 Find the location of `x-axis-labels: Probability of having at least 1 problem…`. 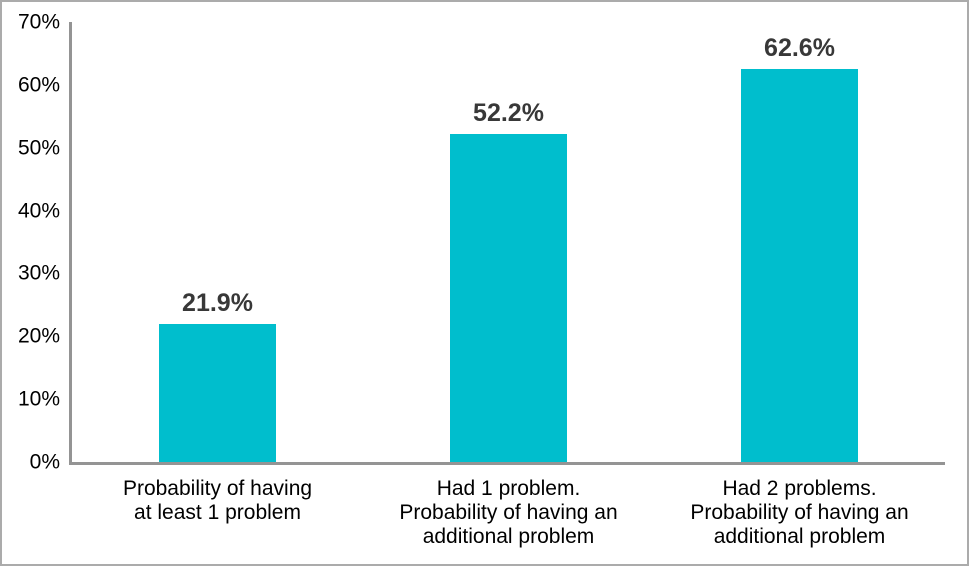

x-axis-labels: Probability of having at least 1 problem… is located at coordinates (508, 513).